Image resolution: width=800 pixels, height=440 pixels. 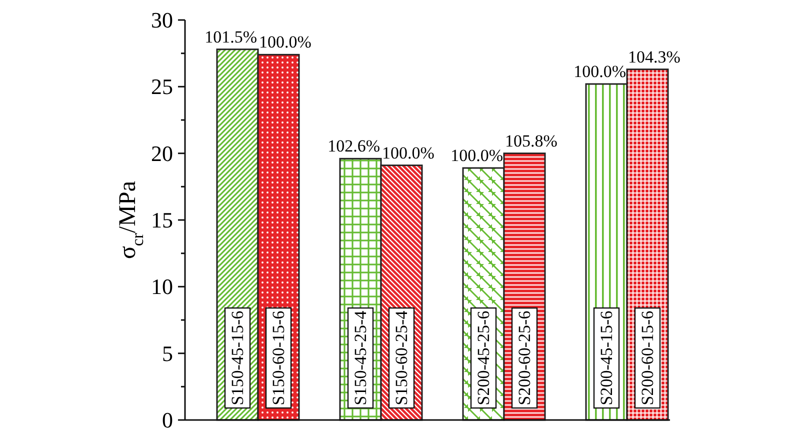 I want to click on y-tick-label: 30, so click(x=162, y=20).